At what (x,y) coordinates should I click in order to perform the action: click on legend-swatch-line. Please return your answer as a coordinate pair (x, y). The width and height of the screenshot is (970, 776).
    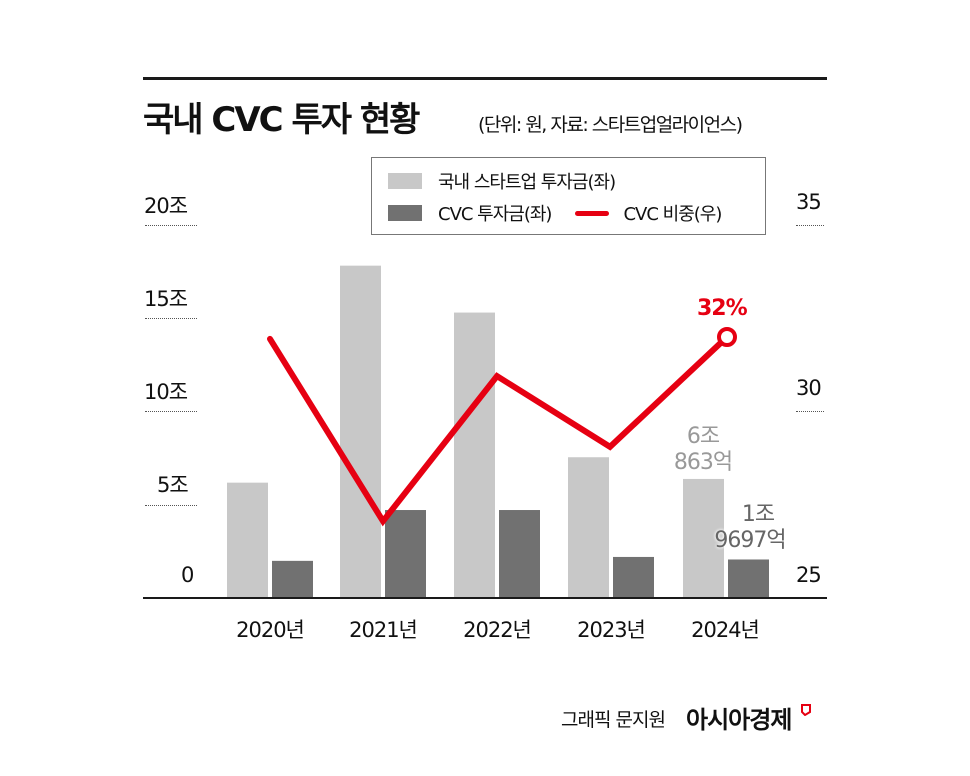
    Looking at the image, I should click on (592, 213).